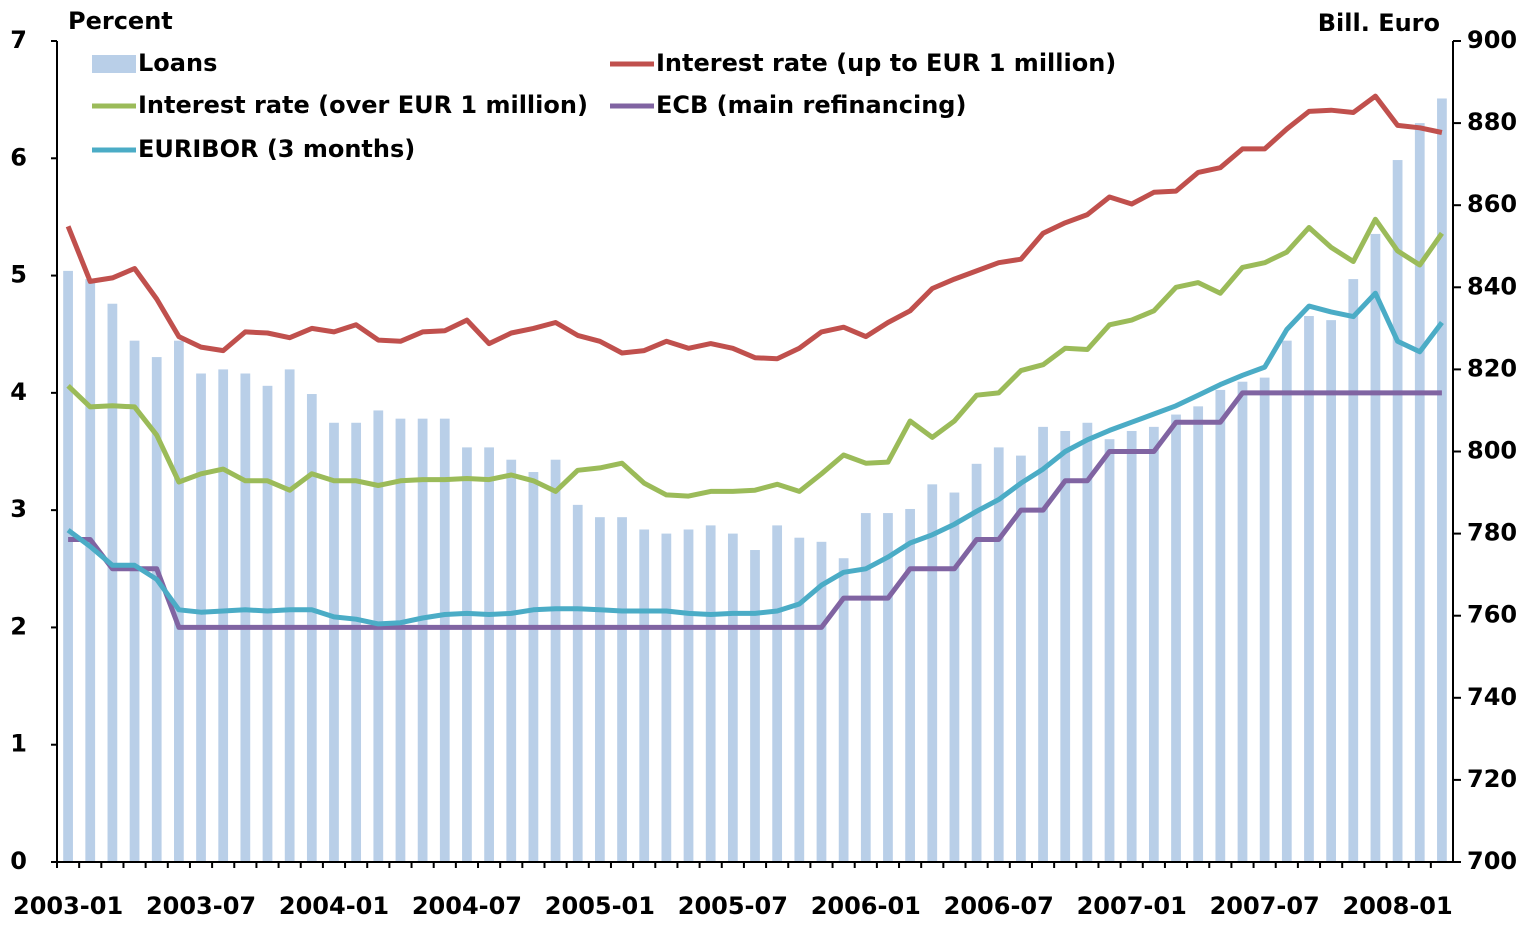 The image size is (1537, 925). I want to click on y2-tick-label: 840, so click(1492, 286).